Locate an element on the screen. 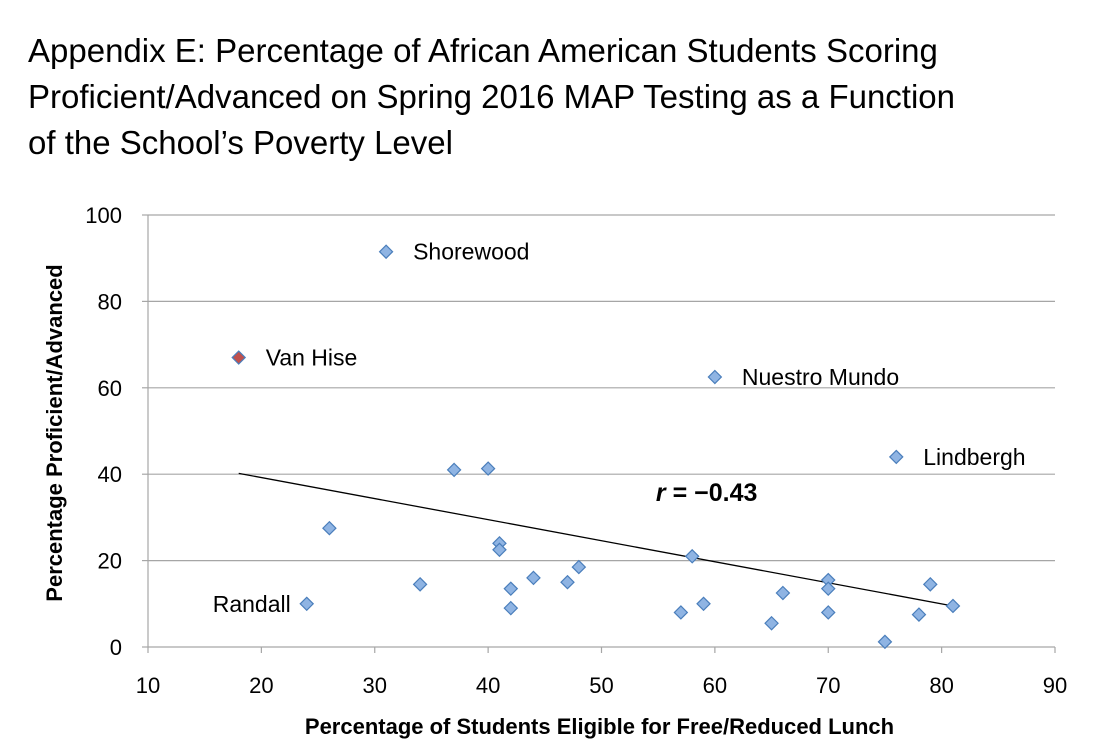 The width and height of the screenshot is (1098, 755). y-tick-label: 60 is located at coordinates (110, 388).